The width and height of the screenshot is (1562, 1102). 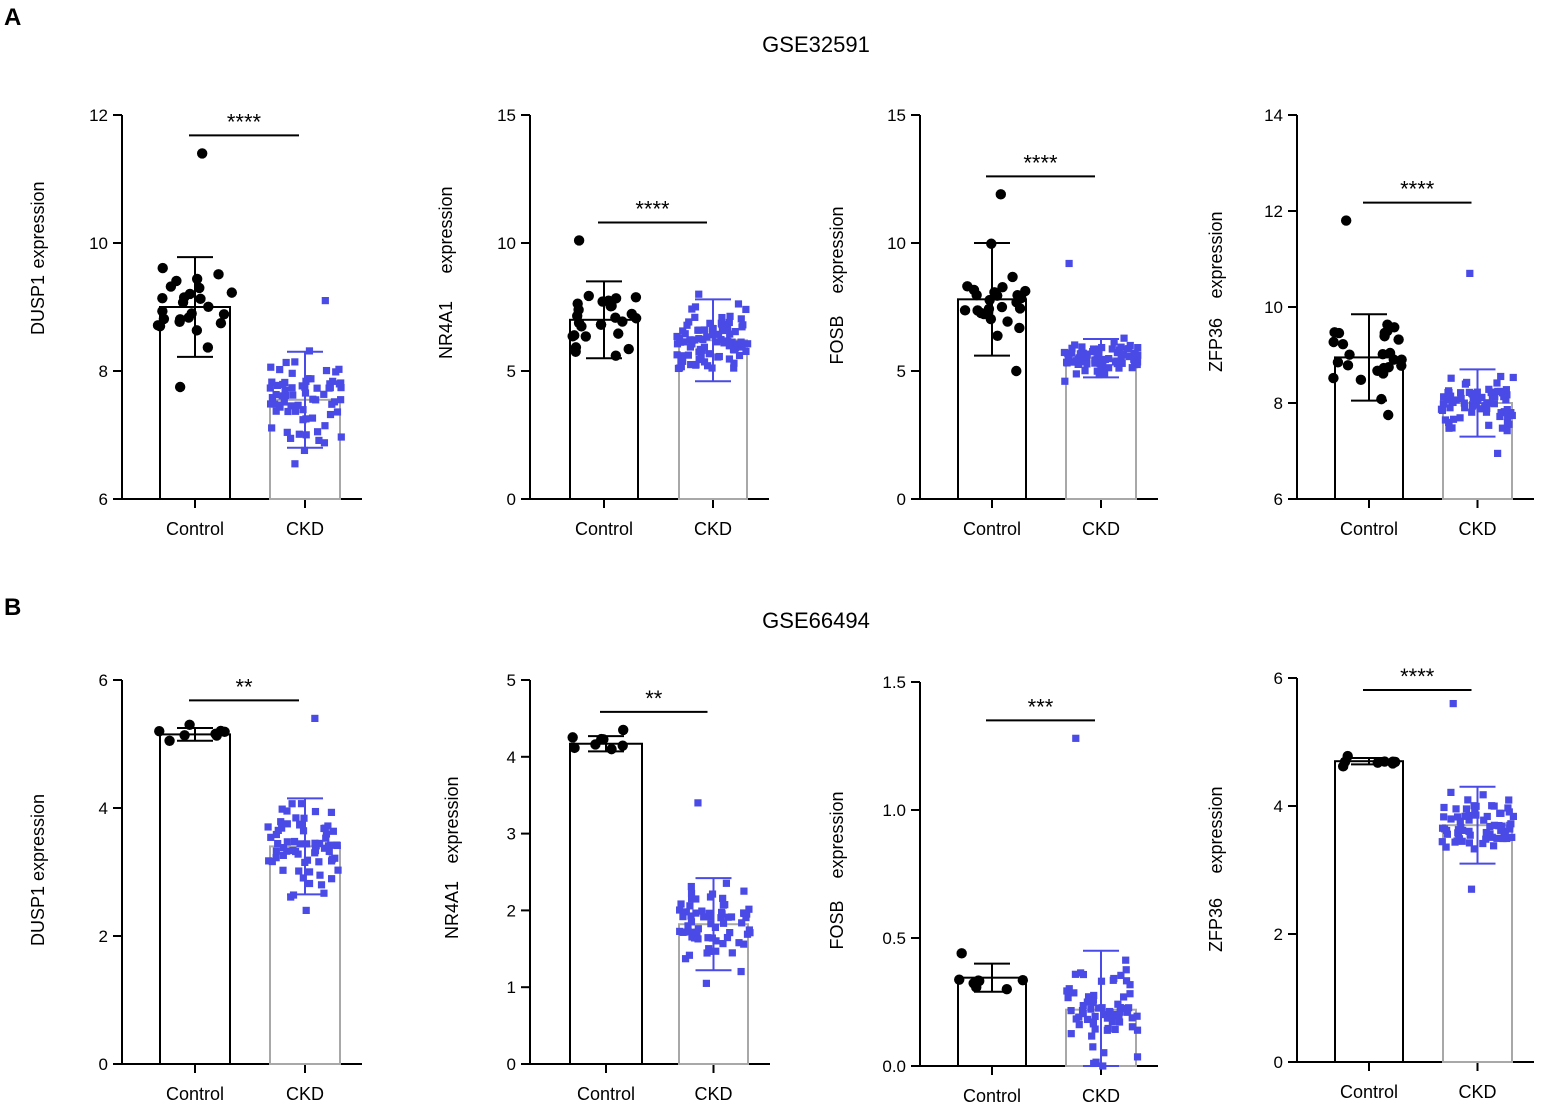 I want to click on y-axis-label-expression: expression, so click(x=446, y=229).